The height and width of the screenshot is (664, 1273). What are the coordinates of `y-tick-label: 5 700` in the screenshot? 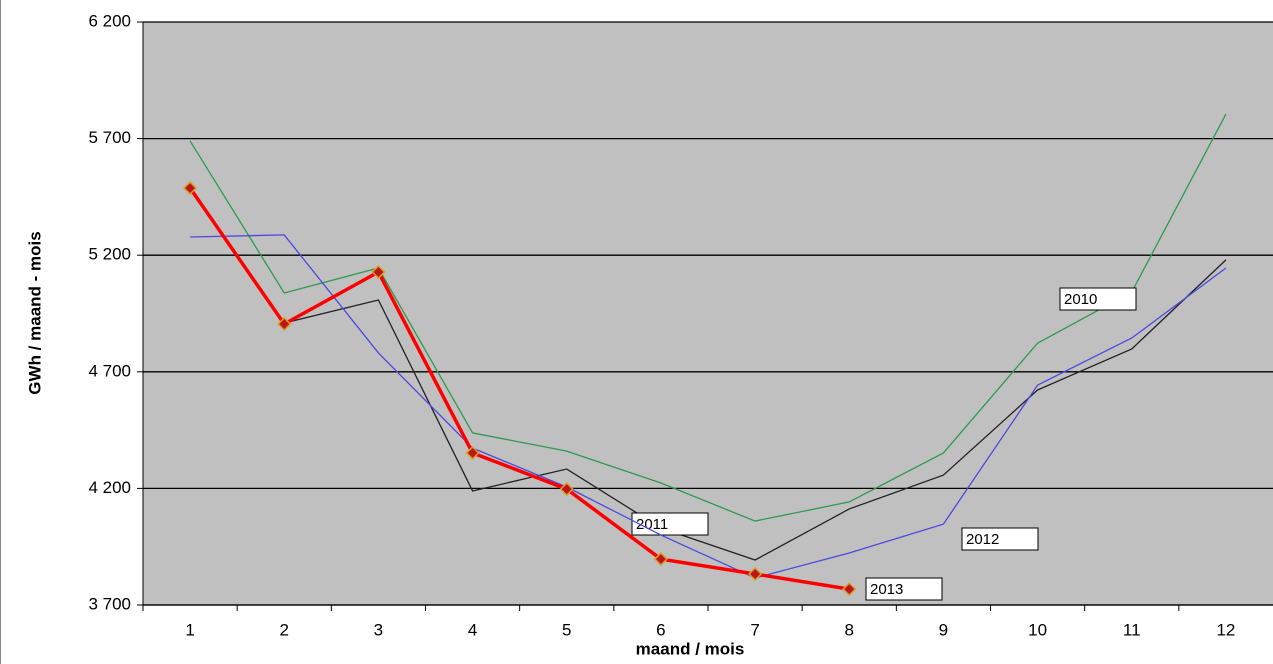 It's located at (109, 137).